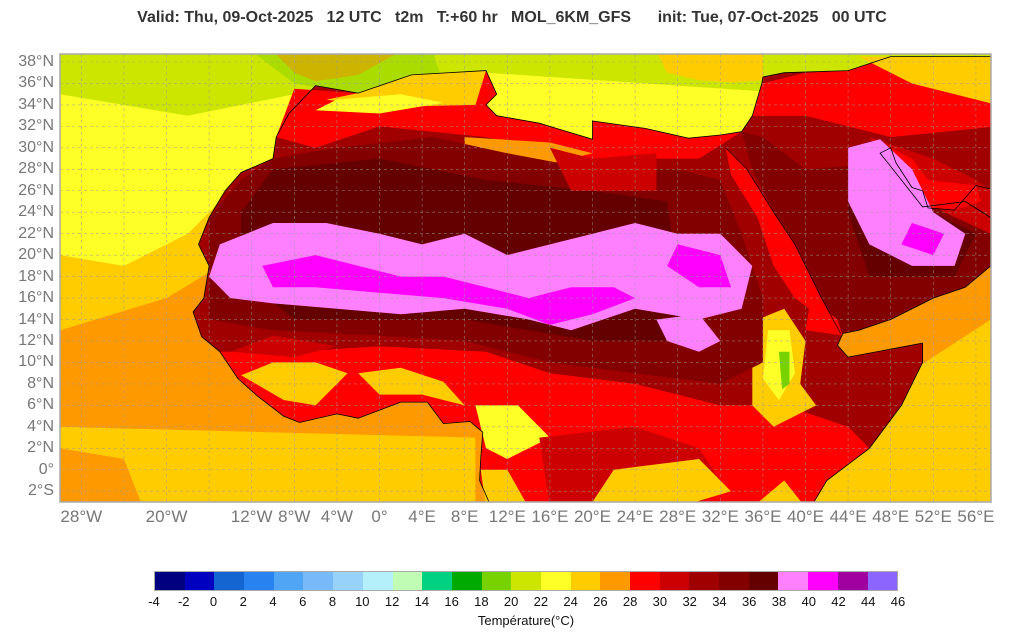 The height and width of the screenshot is (641, 1011). What do you see at coordinates (464, 516) in the screenshot?
I see `lon-label: 8°E` at bounding box center [464, 516].